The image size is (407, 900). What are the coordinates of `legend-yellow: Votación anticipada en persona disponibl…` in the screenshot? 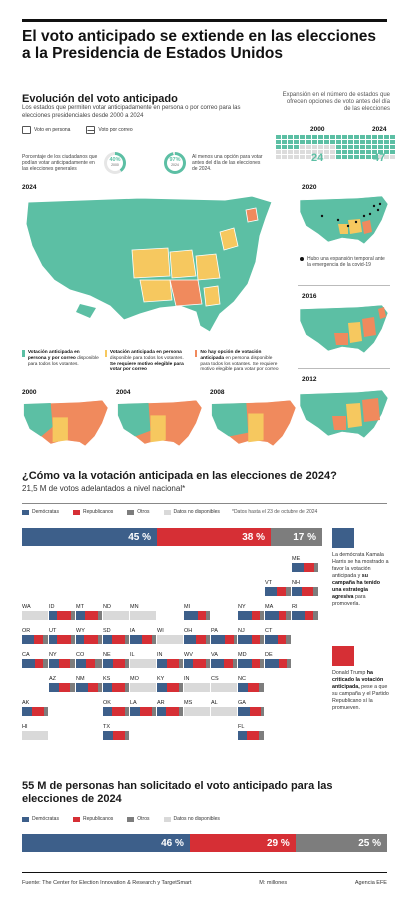 It's located at (147, 361).